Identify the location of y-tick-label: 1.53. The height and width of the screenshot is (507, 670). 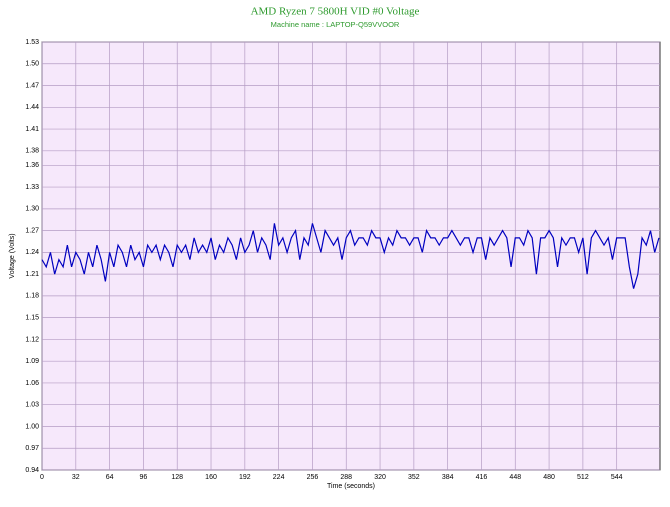
(32, 42).